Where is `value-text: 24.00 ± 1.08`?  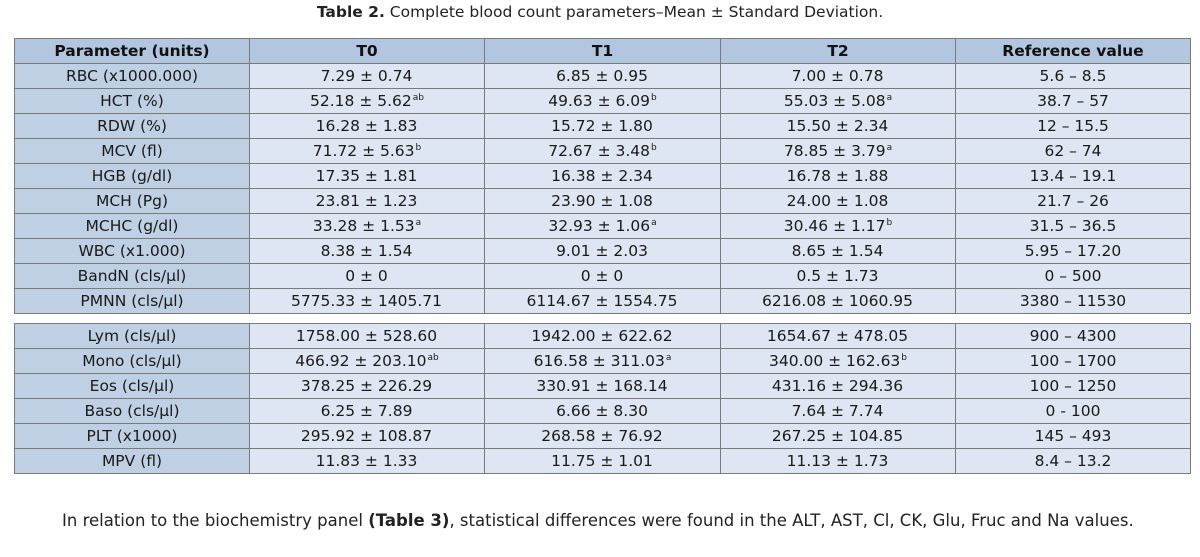
value-text: 24.00 ± 1.08 is located at coordinates (837, 201).